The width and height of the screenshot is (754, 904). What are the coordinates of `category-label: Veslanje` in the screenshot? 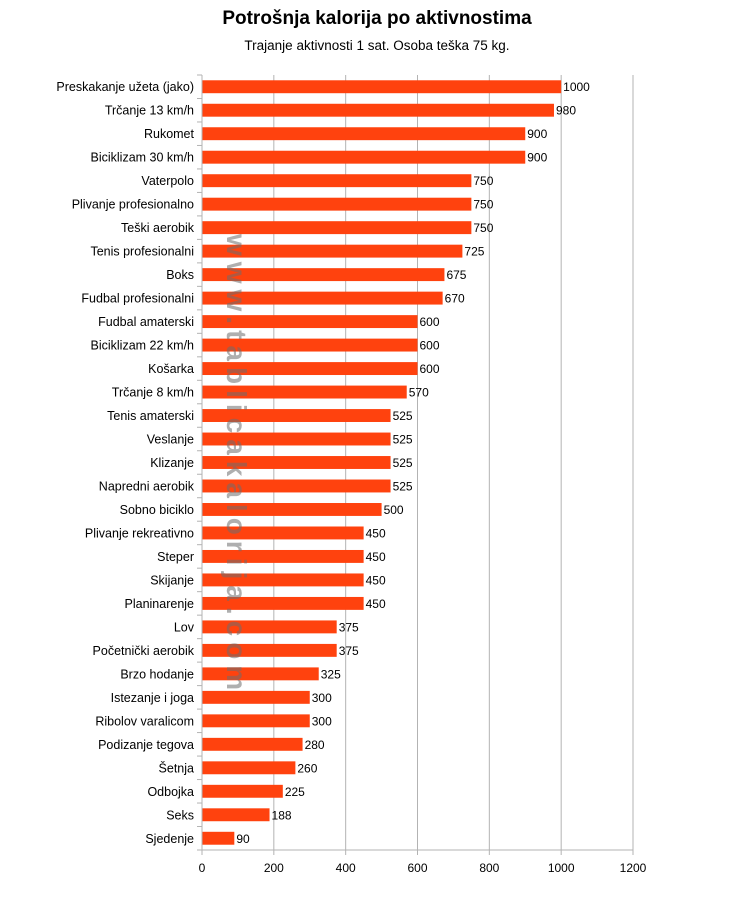 It's located at (170, 440).